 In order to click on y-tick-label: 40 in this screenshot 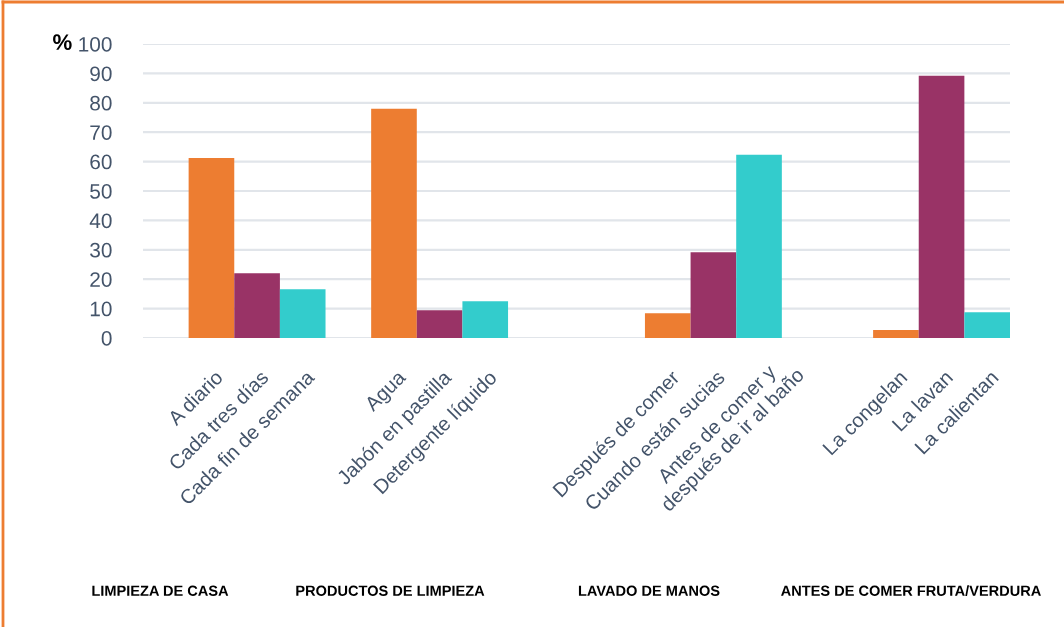, I will do `click(100, 221)`.